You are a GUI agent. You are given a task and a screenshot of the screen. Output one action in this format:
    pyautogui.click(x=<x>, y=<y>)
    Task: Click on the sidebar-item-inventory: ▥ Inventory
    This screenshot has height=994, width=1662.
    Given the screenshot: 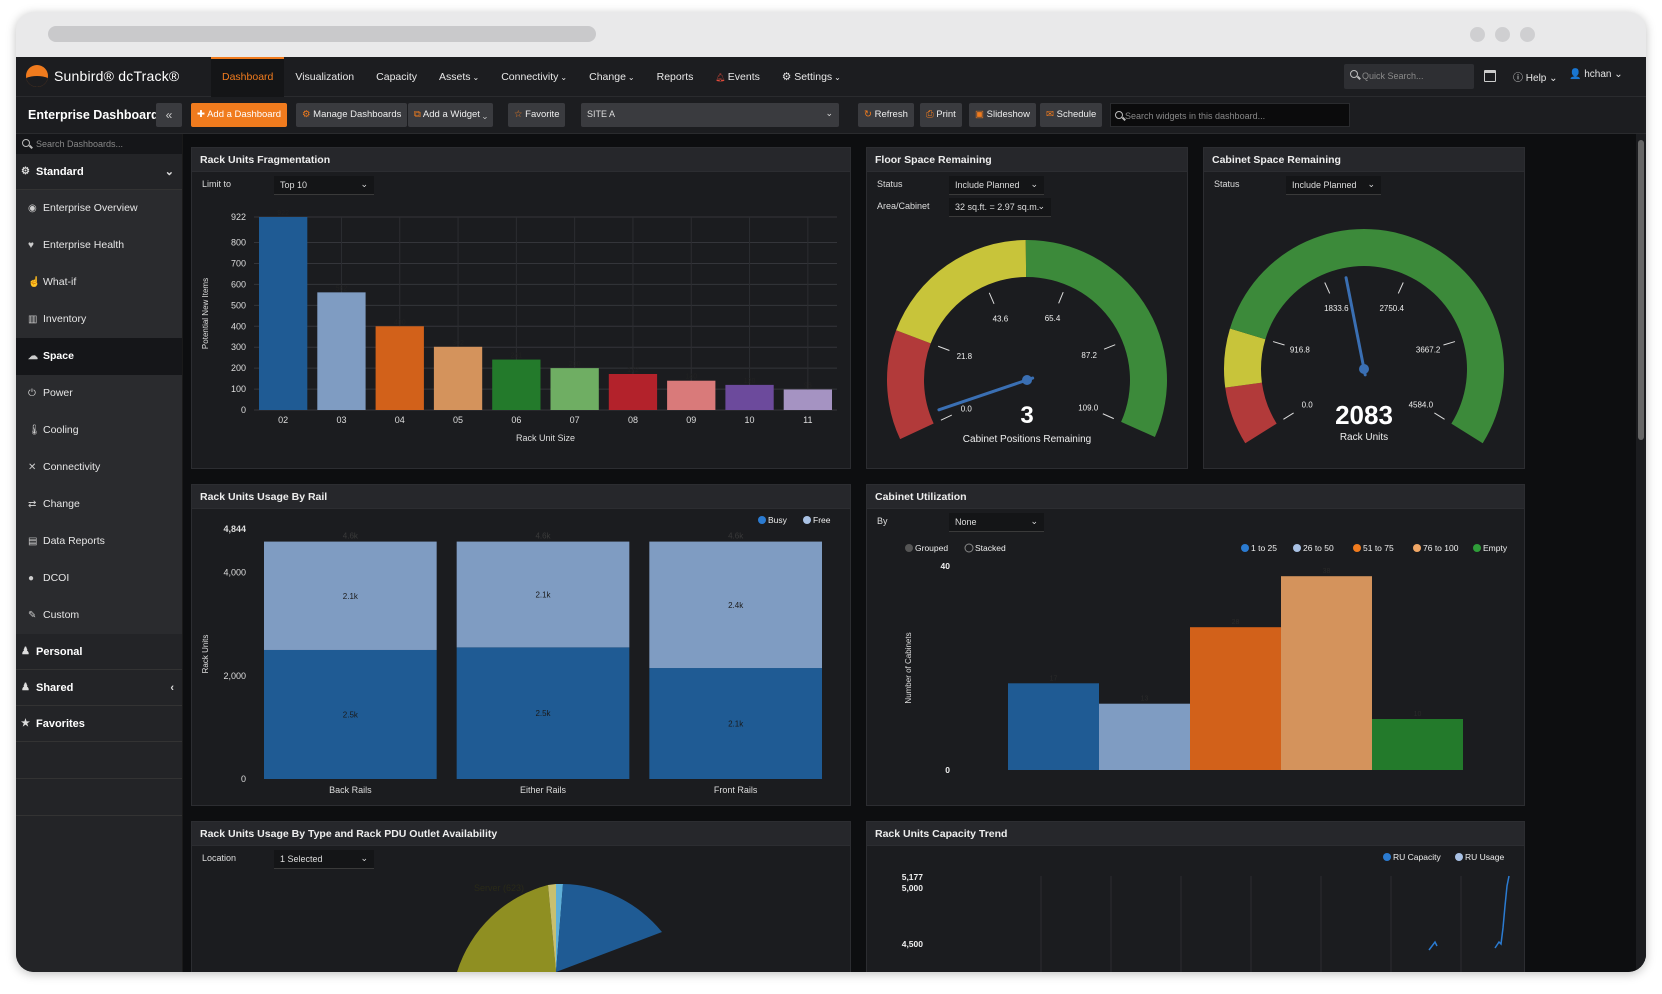 What is the action you would take?
    pyautogui.click(x=99, y=319)
    